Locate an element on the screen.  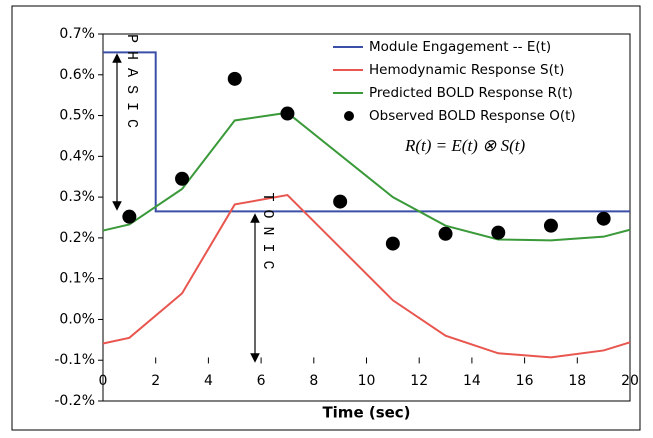
x-tick-label: 14 is located at coordinates (472, 381).